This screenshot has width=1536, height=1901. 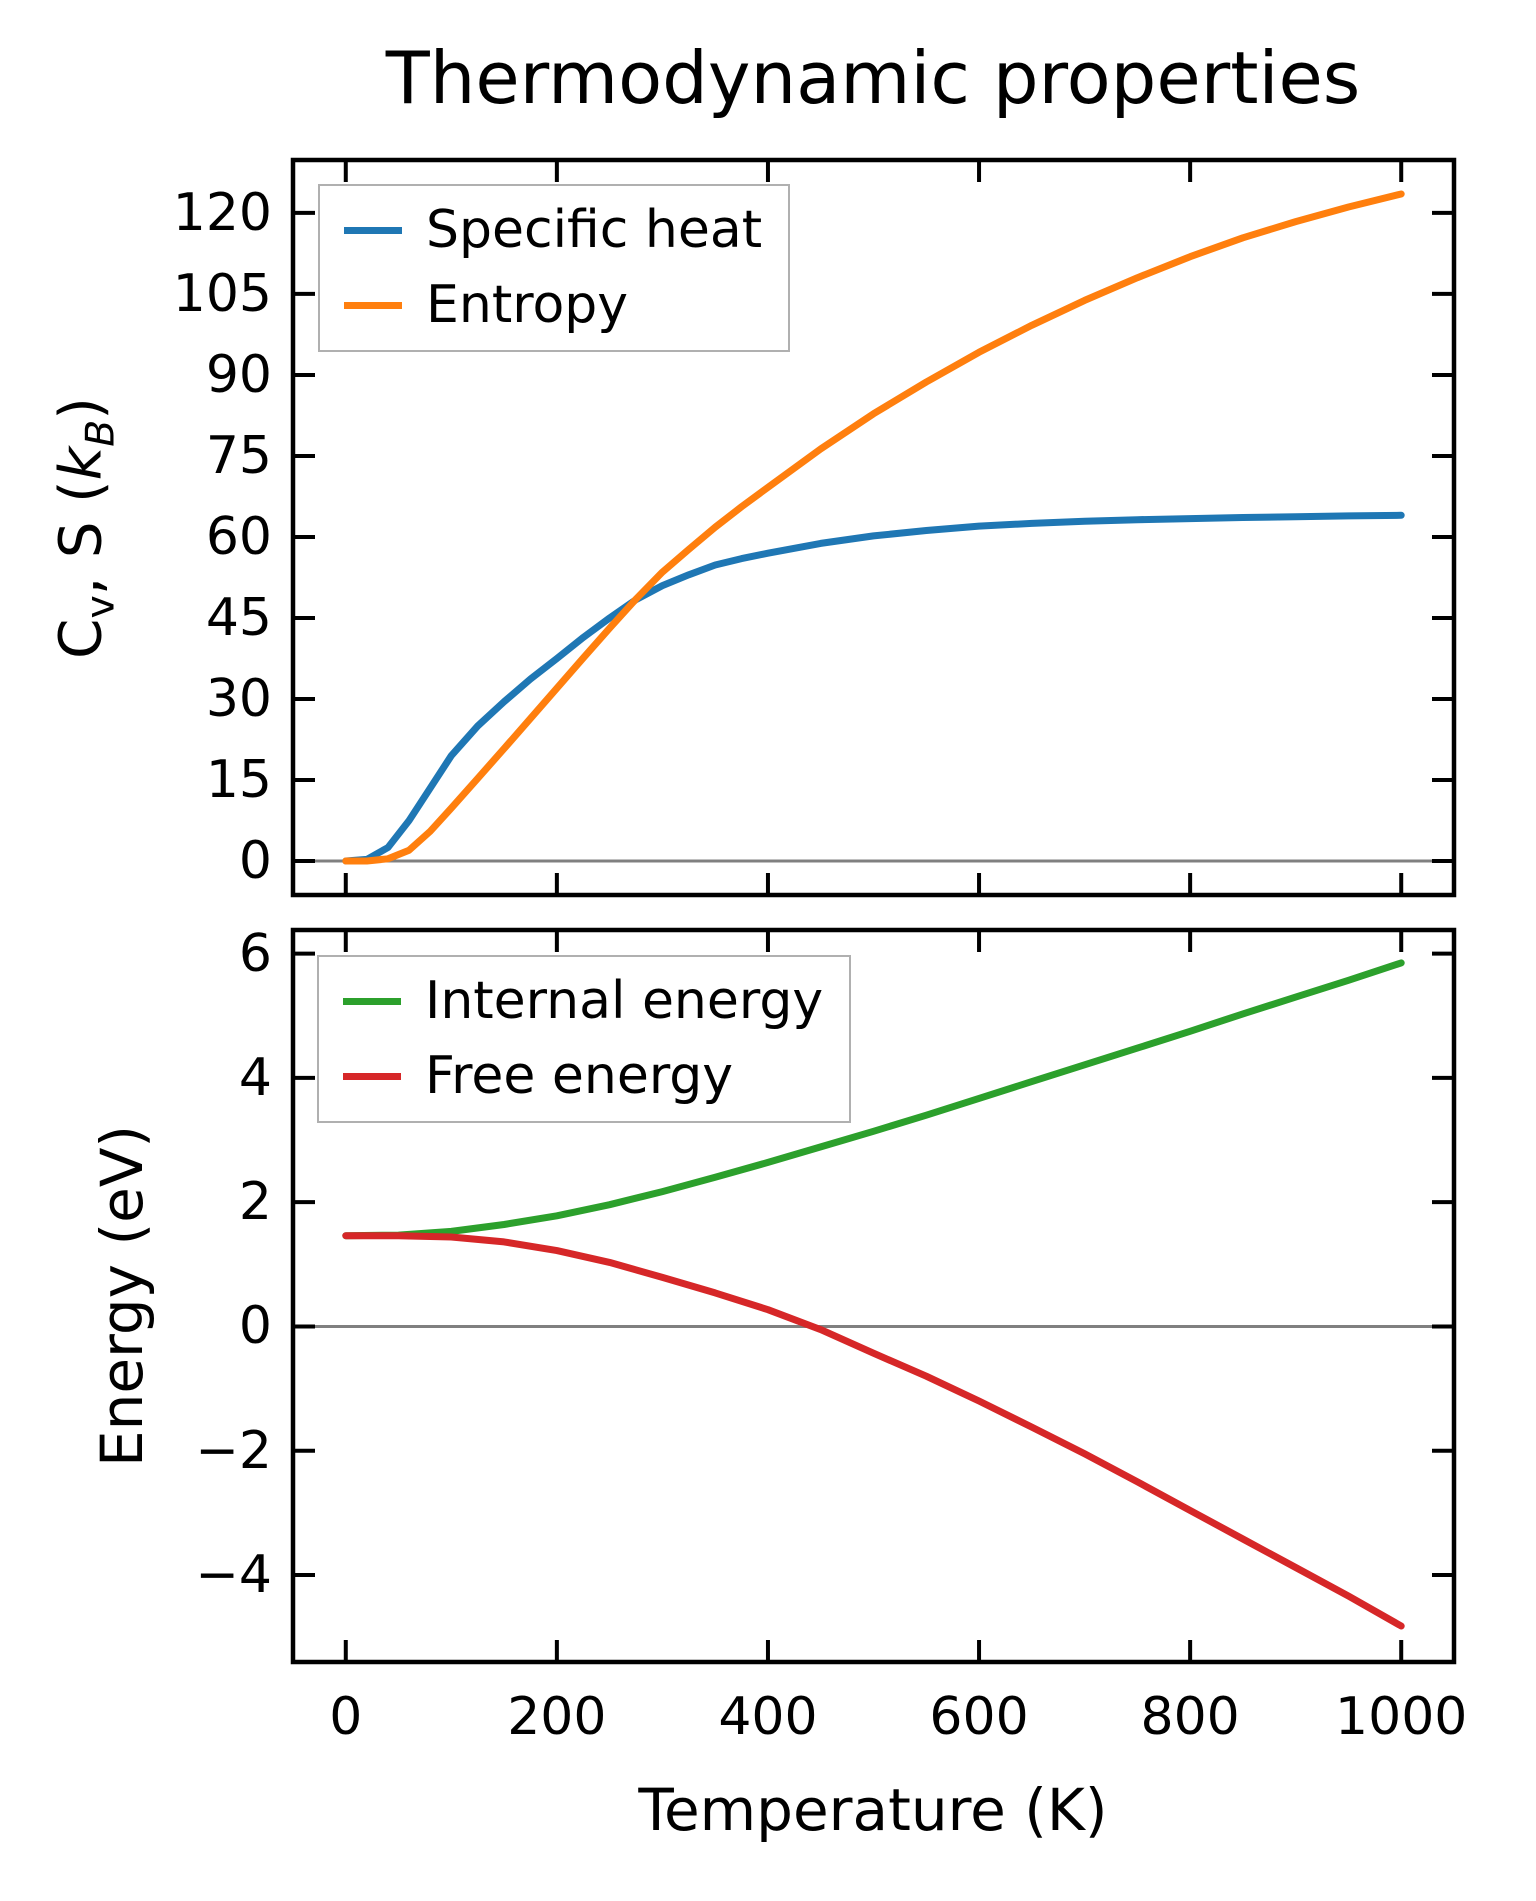 What do you see at coordinates (233, 1450) in the screenshot?
I see `bottom-y-tick-label: −2` at bounding box center [233, 1450].